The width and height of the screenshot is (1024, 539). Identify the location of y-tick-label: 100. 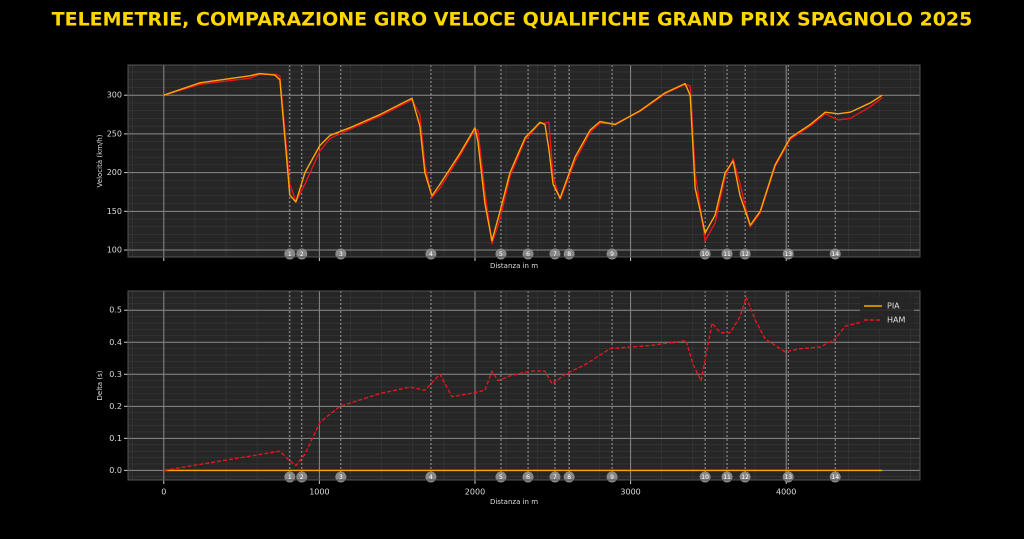
(114, 250).